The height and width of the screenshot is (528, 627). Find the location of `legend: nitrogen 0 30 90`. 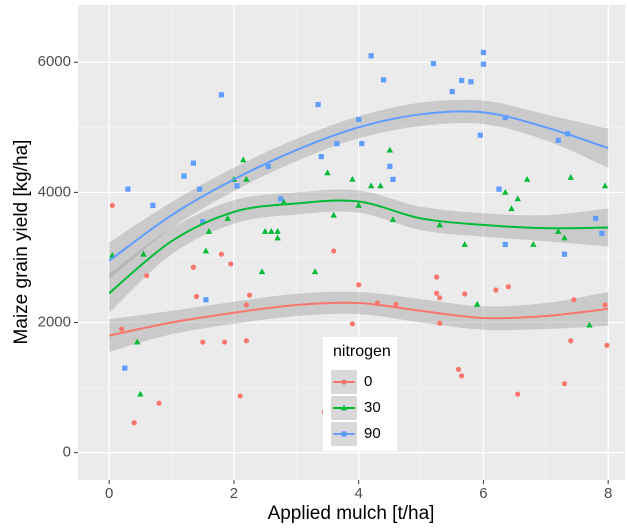

legend: nitrogen 0 30 90 is located at coordinates (360, 394).